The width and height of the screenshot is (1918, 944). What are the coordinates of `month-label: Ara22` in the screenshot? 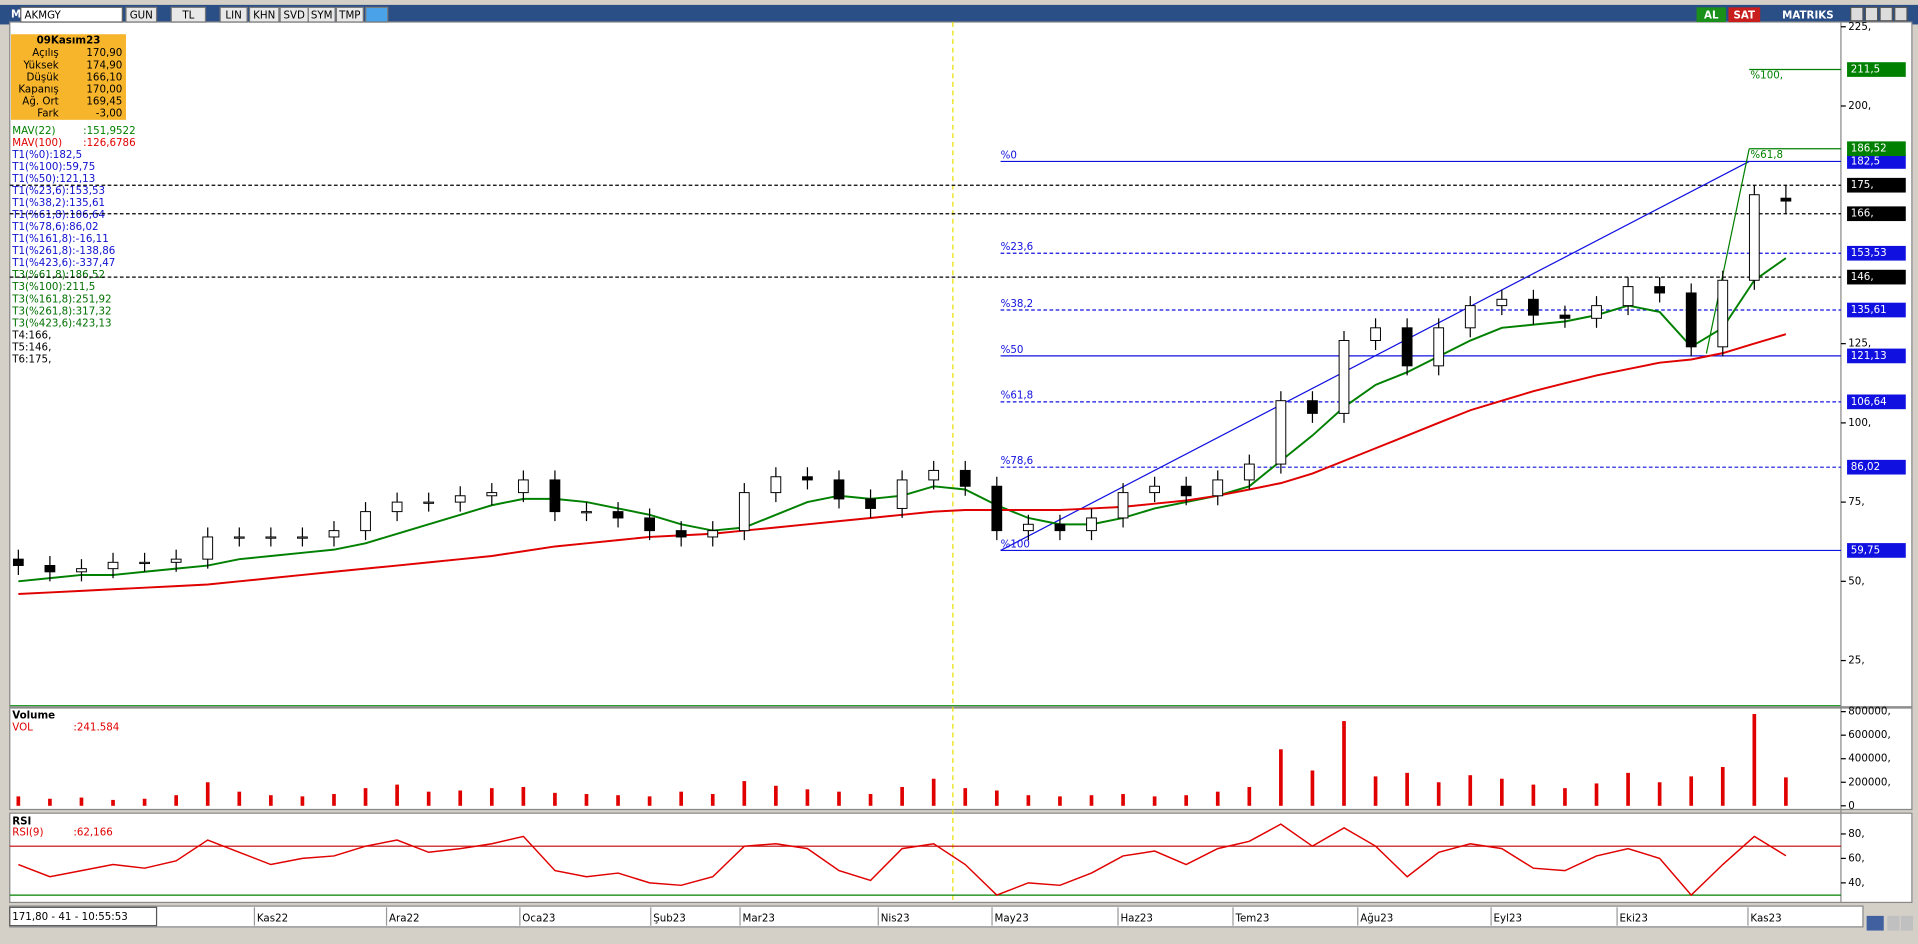 It's located at (404, 918).